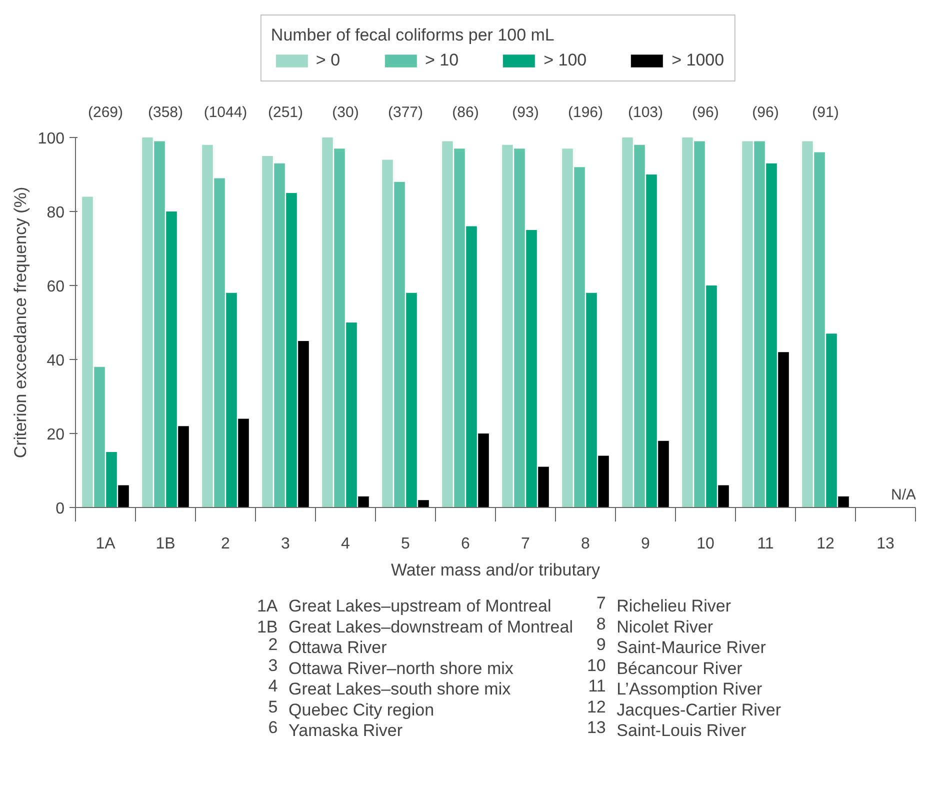 This screenshot has height=798, width=945. What do you see at coordinates (404, 606) in the screenshot?
I see `text: 1A Great Lakes–upstream of Montreal` at bounding box center [404, 606].